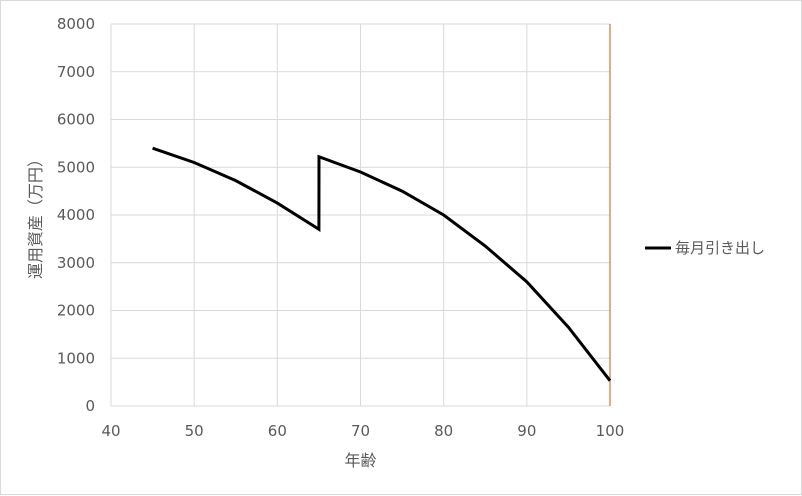 This screenshot has width=802, height=496. Describe the element at coordinates (76, 311) in the screenshot. I see `y-tick-label: 2000` at that location.